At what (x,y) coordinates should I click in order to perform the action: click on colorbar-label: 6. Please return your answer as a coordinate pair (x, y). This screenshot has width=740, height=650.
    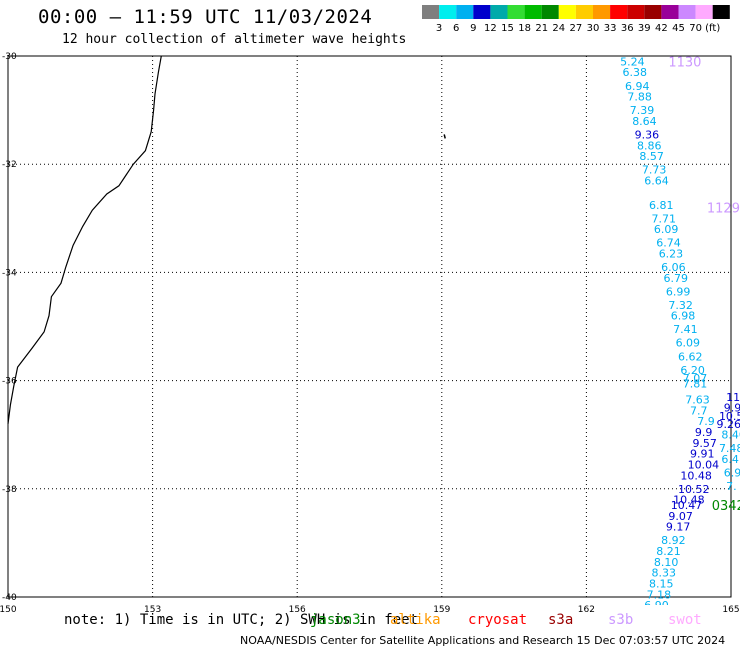
    Looking at the image, I should click on (456, 28).